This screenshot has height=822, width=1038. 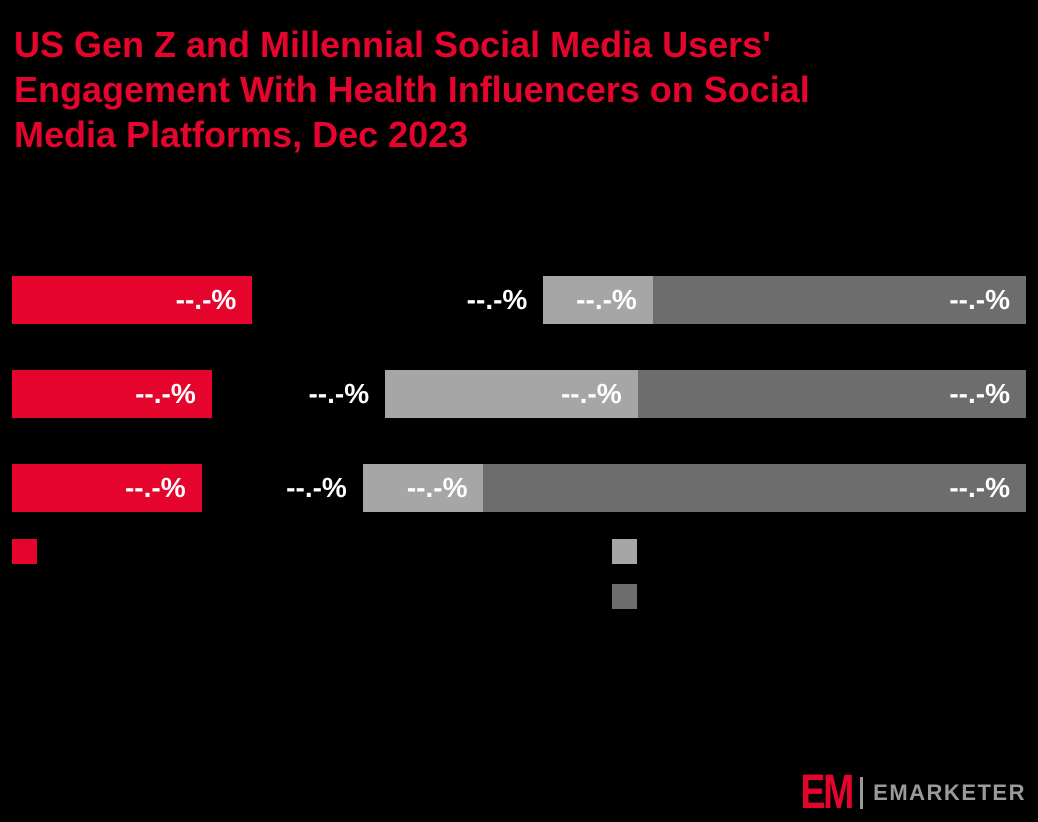 What do you see at coordinates (241, 134) in the screenshot?
I see `chart-title-line-3: Media Platforms, Dec 2023` at bounding box center [241, 134].